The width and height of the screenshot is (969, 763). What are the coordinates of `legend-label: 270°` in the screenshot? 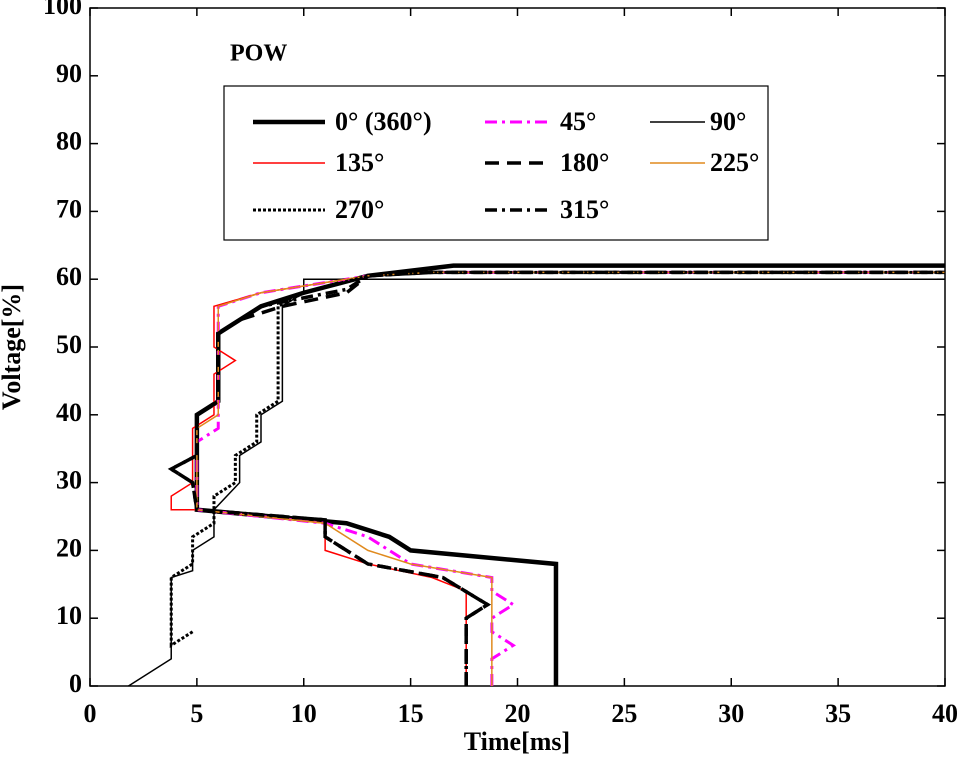 It's located at (359, 209).